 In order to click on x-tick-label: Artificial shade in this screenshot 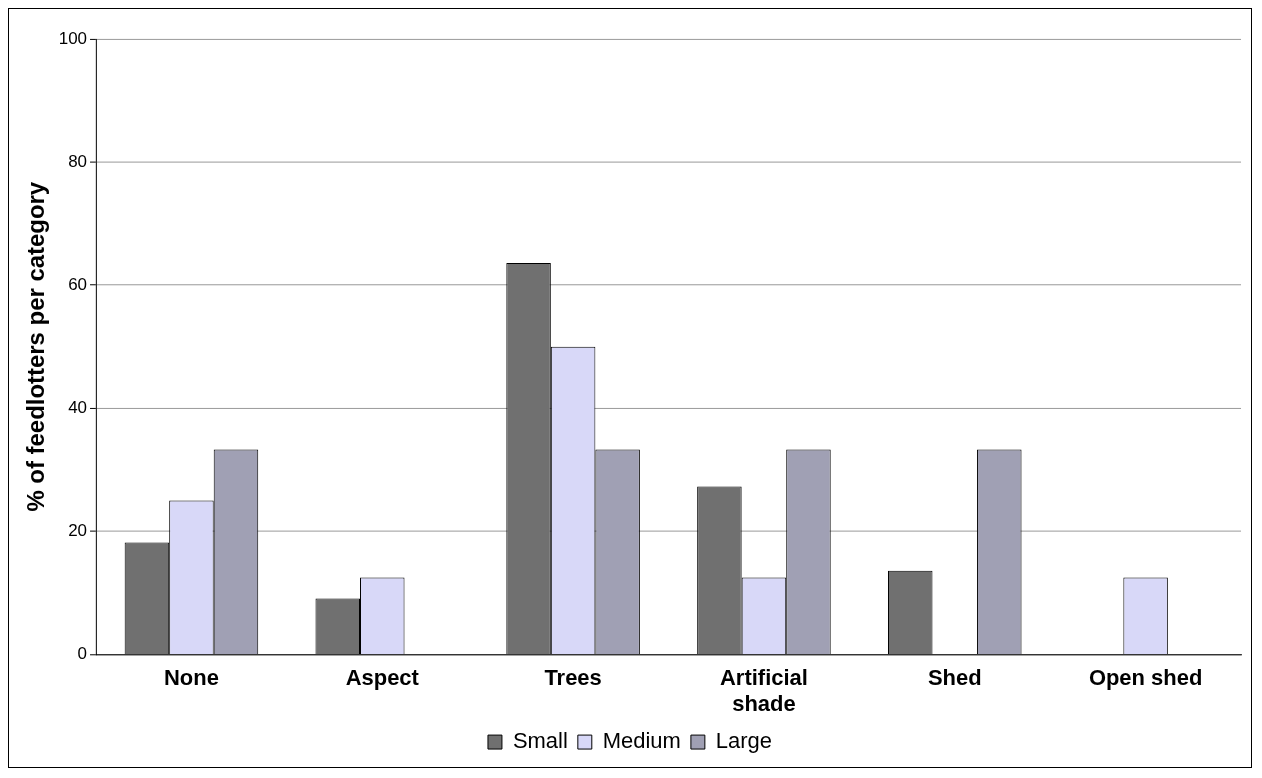, I will do `click(764, 690)`.